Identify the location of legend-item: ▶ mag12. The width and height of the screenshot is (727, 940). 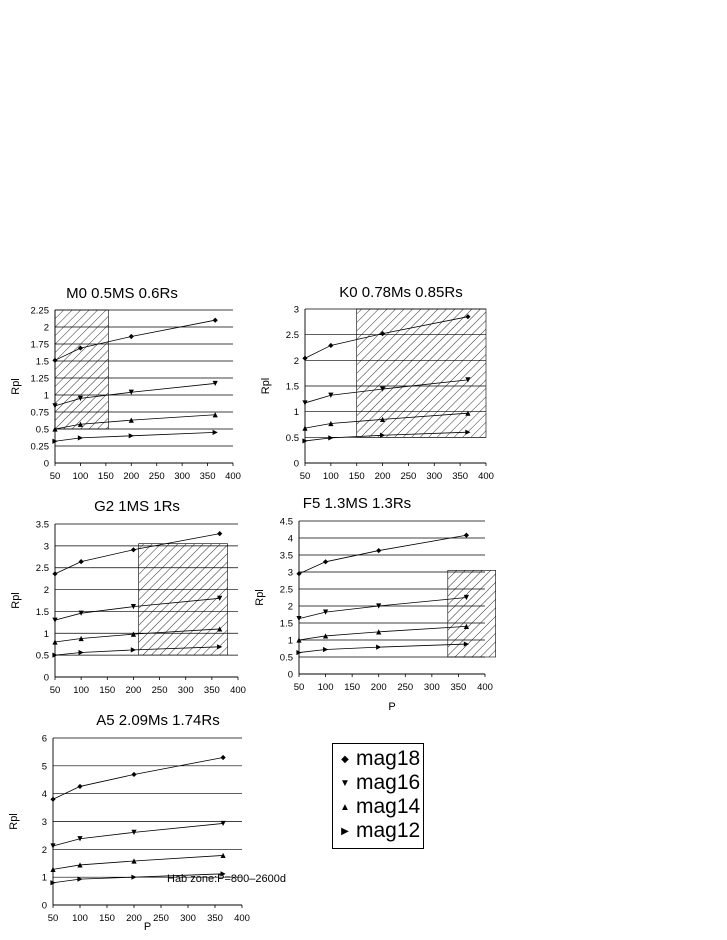
(380, 831).